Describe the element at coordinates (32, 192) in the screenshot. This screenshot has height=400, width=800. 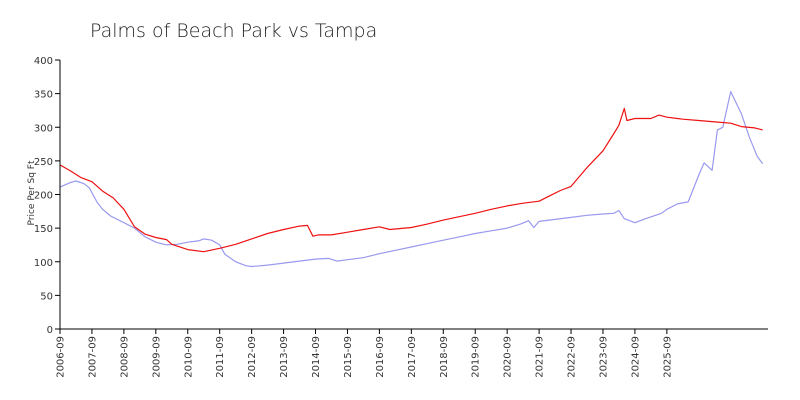
I see `y-axis-label: Price Per Sq Ft` at that location.